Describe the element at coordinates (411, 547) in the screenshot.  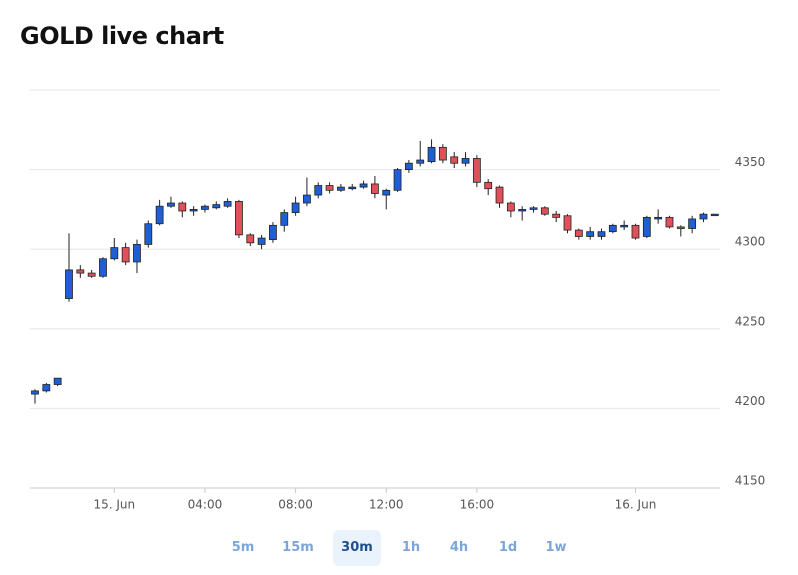
I see `timeframe-button: 1h` at that location.